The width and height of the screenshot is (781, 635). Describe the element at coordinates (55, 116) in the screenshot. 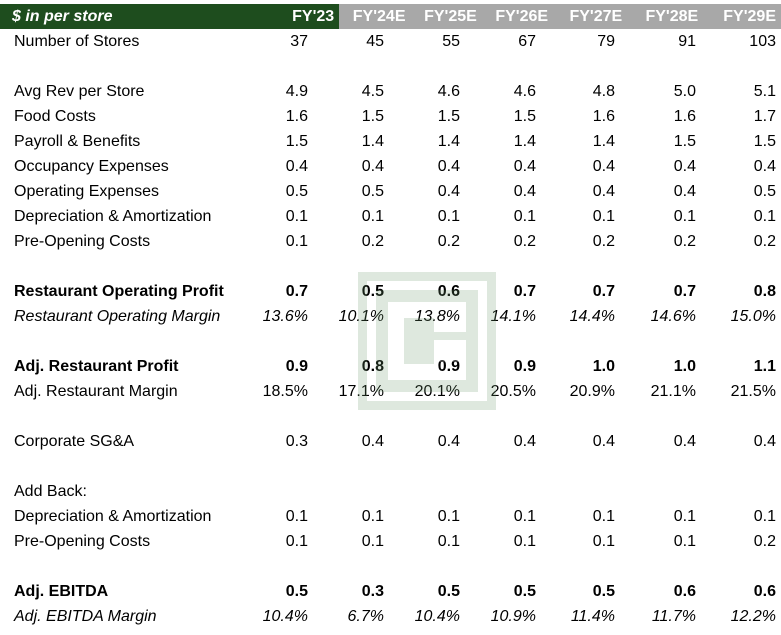

I see `row-label: Food Costs` at that location.